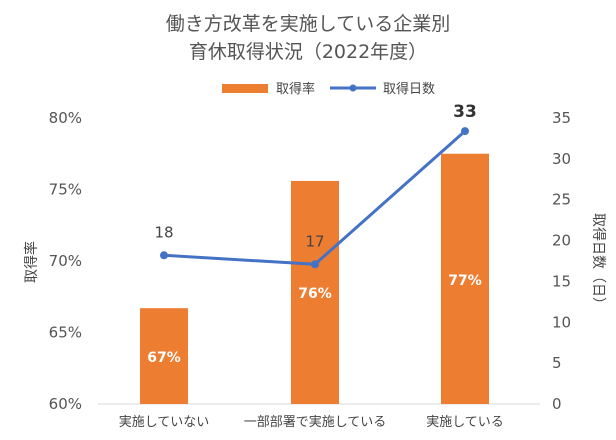 Image resolution: width=616 pixels, height=440 pixels. What do you see at coordinates (561, 159) in the screenshot?
I see `right-tick-label: 30` at bounding box center [561, 159].